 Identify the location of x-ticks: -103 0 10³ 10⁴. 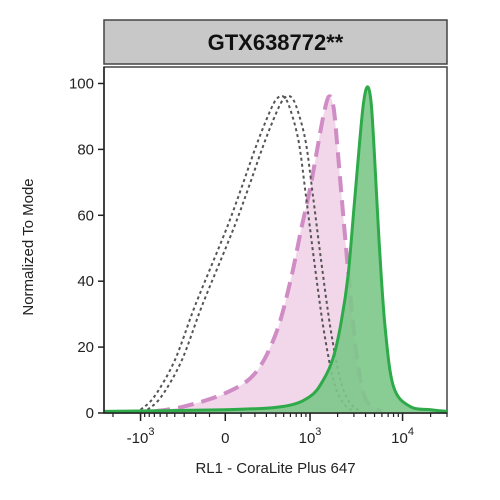
(280, 430).